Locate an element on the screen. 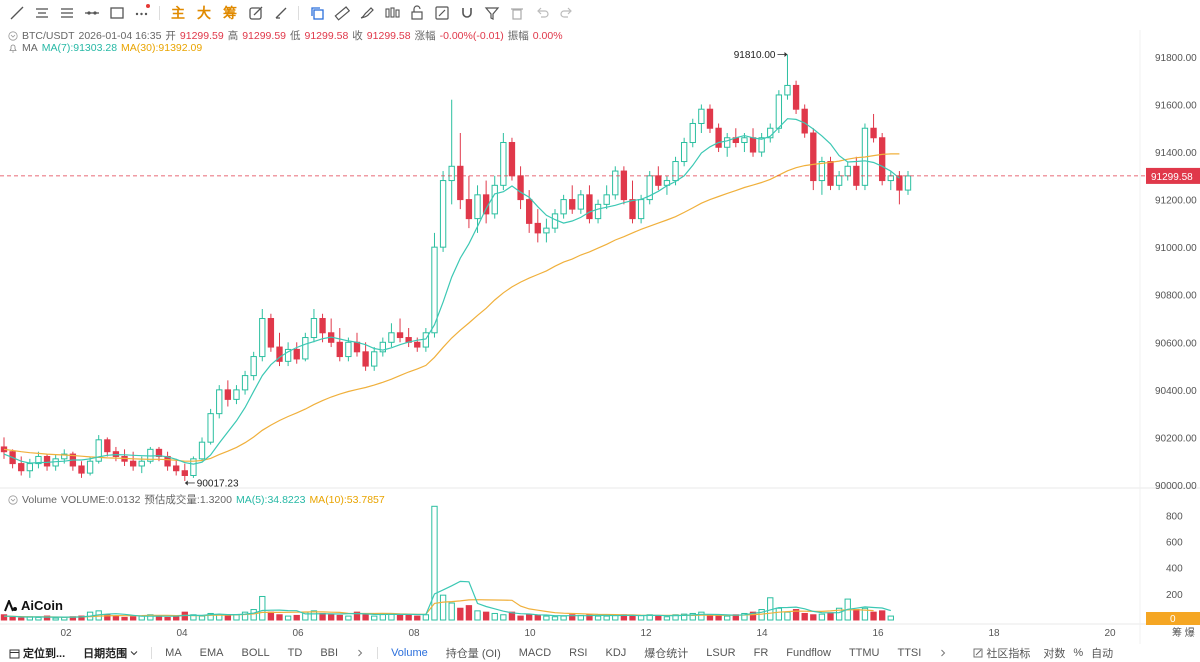 The height and width of the screenshot is (662, 1200). auto-scale-toggle: 自动 is located at coordinates (1102, 654).